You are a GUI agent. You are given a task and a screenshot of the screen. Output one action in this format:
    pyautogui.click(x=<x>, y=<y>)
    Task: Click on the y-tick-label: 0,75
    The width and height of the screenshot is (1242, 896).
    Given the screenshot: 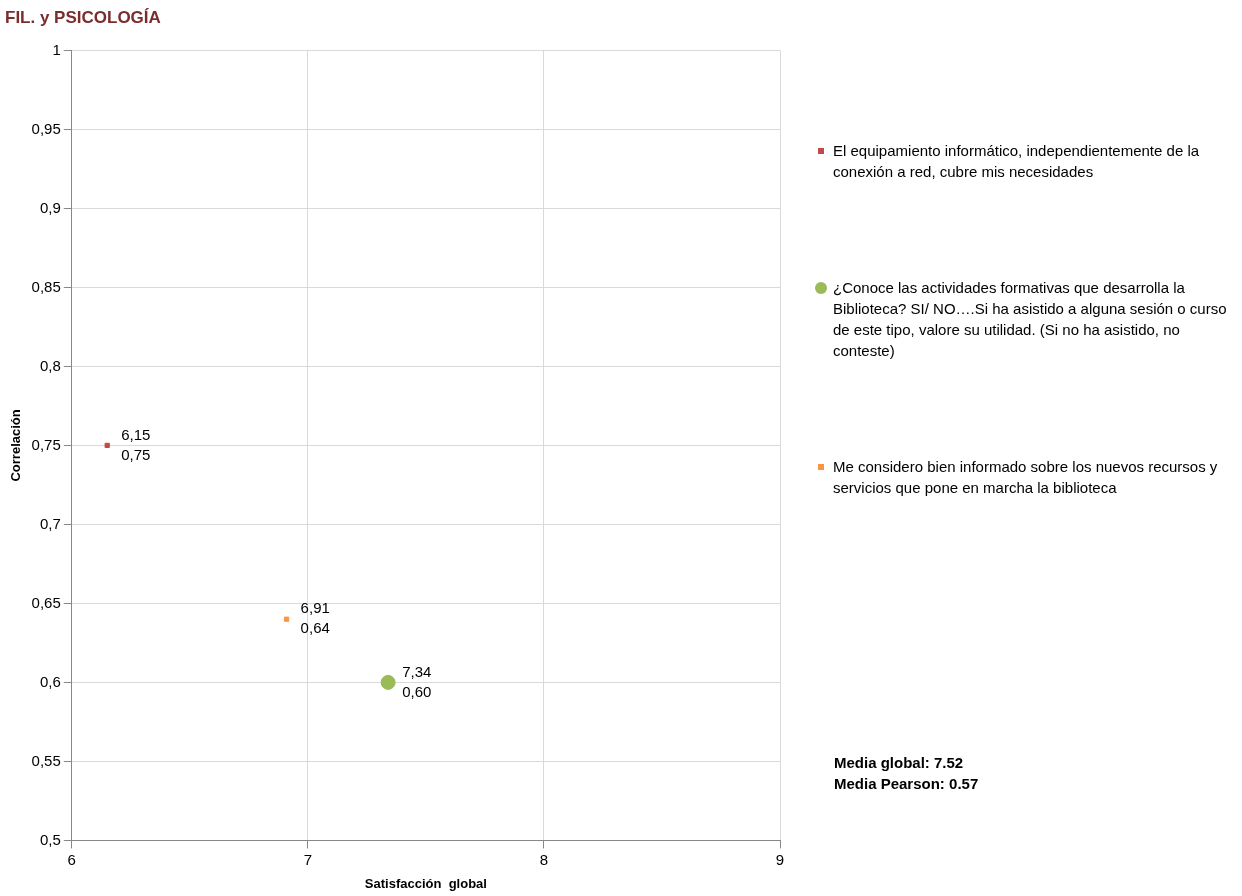 What is the action you would take?
    pyautogui.click(x=46, y=444)
    